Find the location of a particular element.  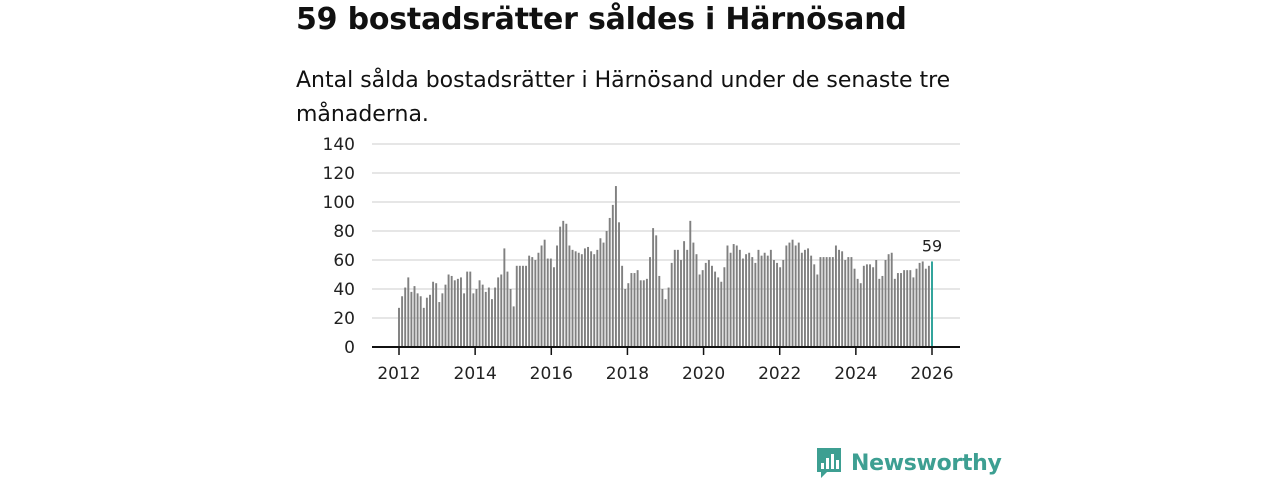

newsworthy-icon is located at coordinates (829, 463).